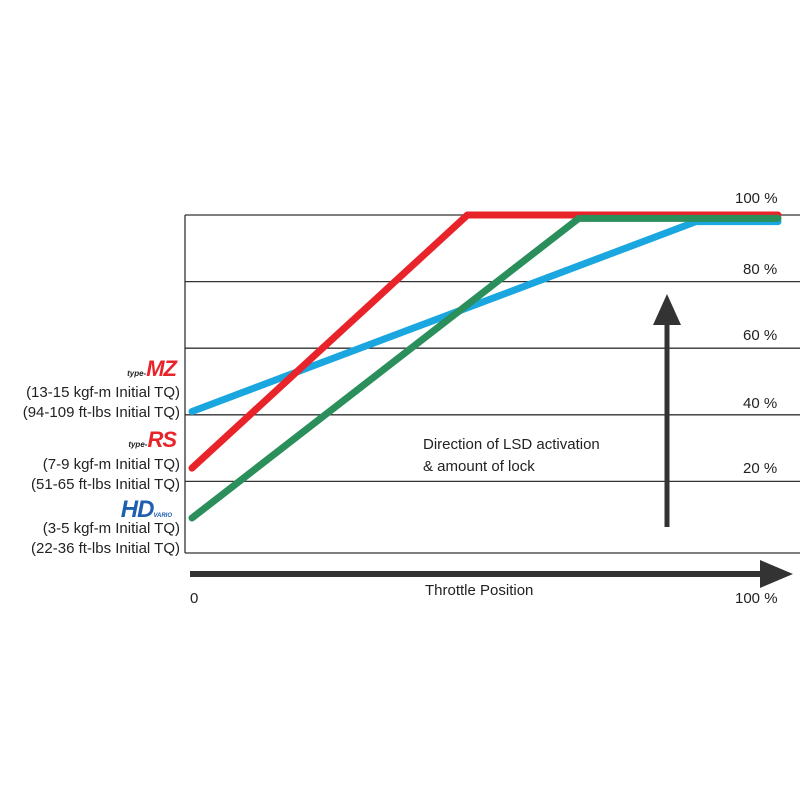 This screenshot has height=800, width=800. I want to click on logo-hd: HDVARIO, so click(146, 509).